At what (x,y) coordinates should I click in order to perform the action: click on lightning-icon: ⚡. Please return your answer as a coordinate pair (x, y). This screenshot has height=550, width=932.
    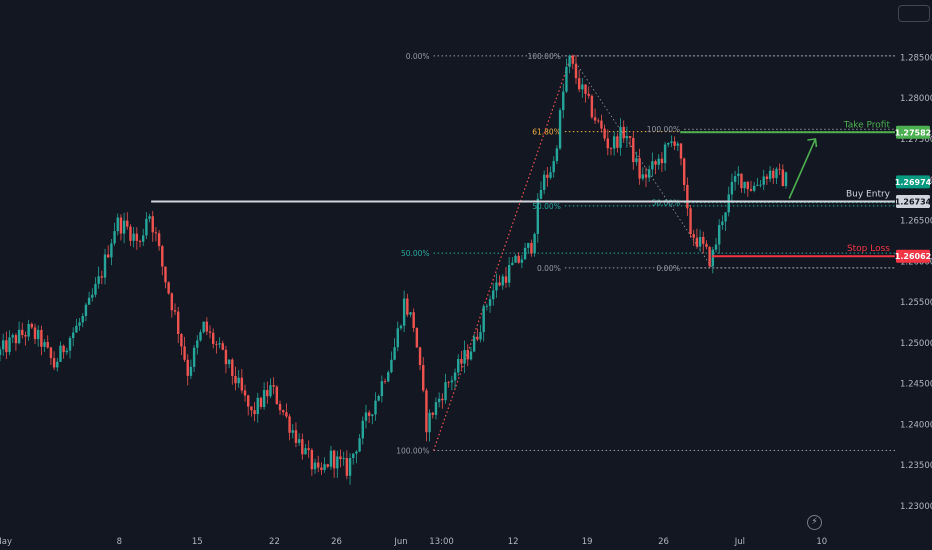
    Looking at the image, I should click on (814, 522).